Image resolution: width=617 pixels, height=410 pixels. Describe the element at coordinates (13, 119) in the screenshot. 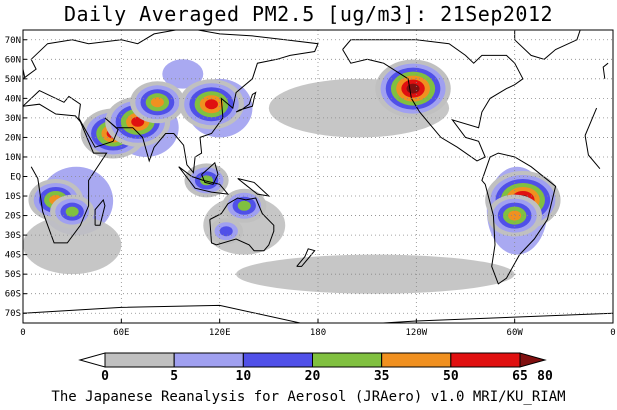

I see `lat-tick-label: 30N` at that location.